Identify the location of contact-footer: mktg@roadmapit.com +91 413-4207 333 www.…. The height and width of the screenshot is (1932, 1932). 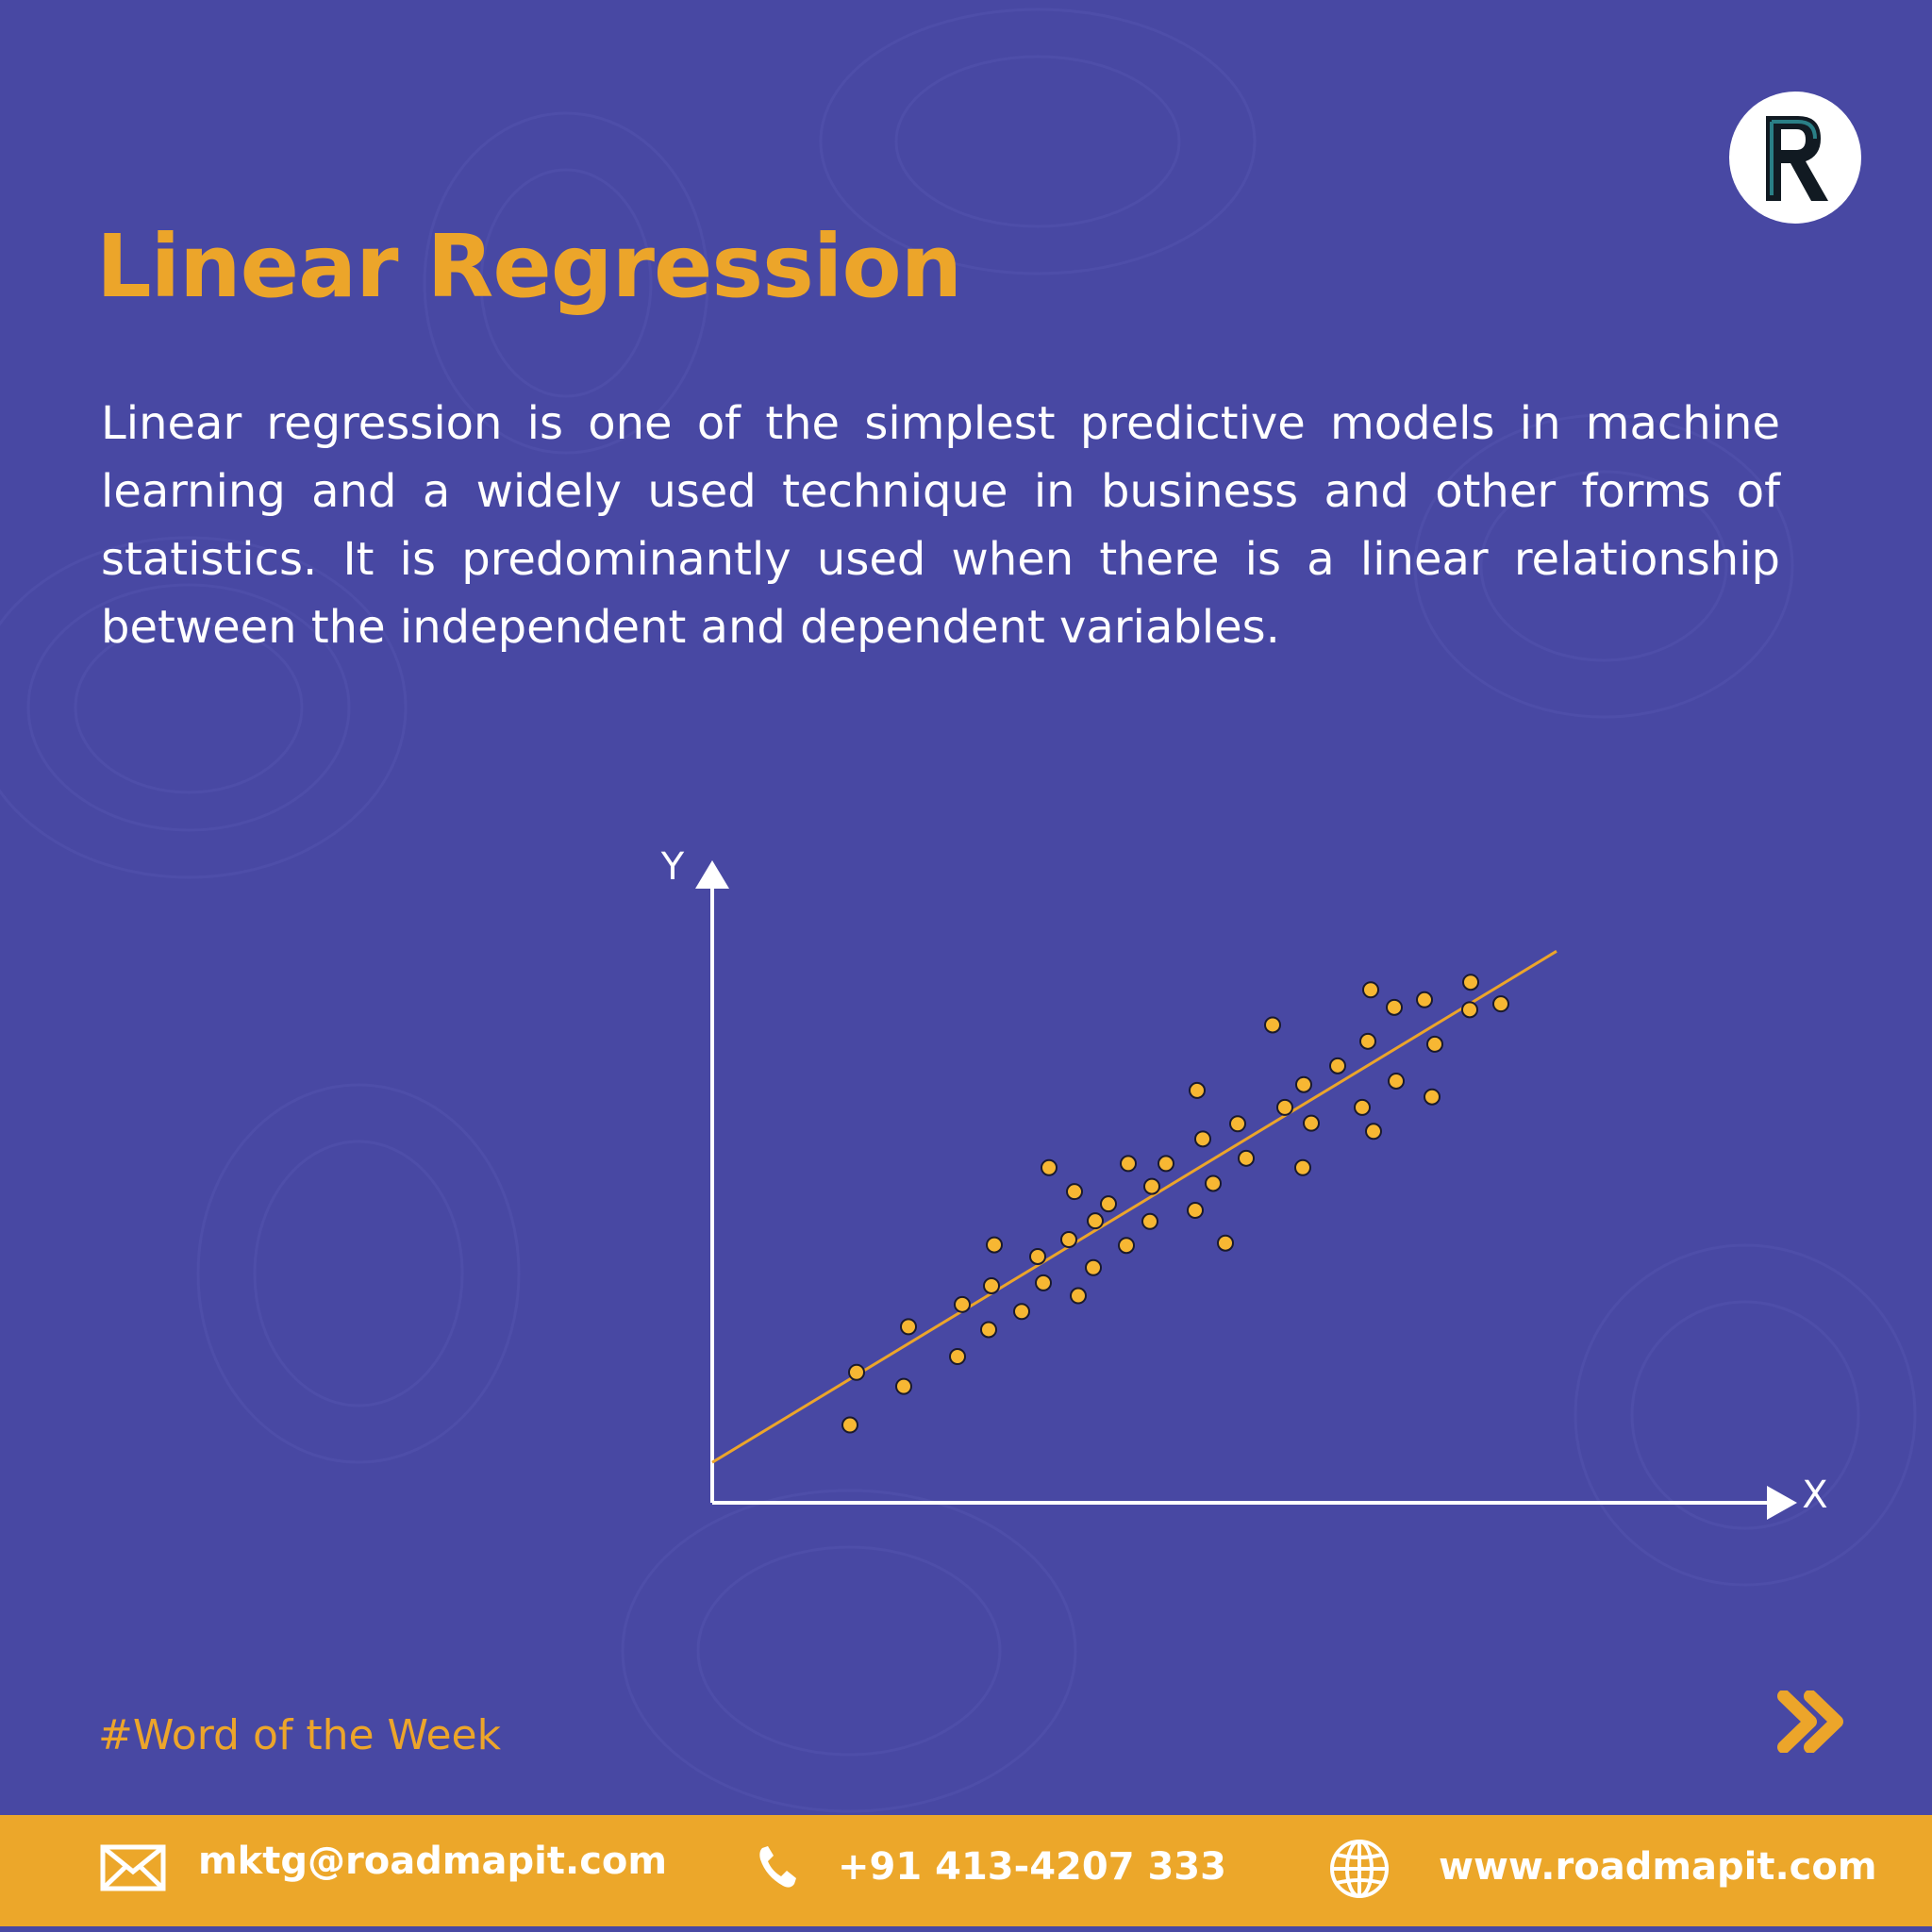
(966, 1873).